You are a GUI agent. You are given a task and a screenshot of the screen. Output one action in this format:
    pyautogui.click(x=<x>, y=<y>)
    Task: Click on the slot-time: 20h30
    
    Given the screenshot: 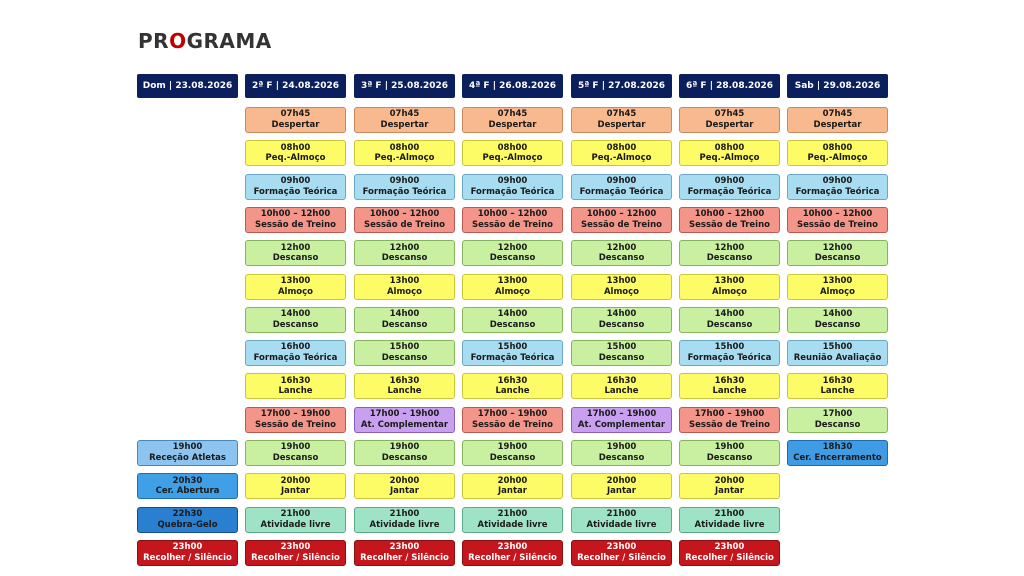 What is the action you would take?
    pyautogui.click(x=187, y=480)
    